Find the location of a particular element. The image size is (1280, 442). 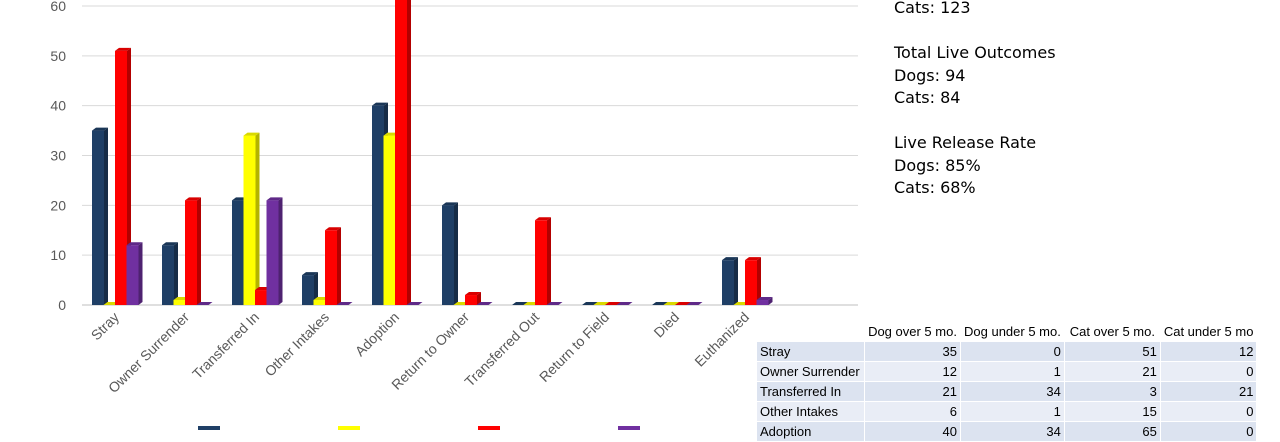

x-tick-label: Transferred Out is located at coordinates (501, 349).